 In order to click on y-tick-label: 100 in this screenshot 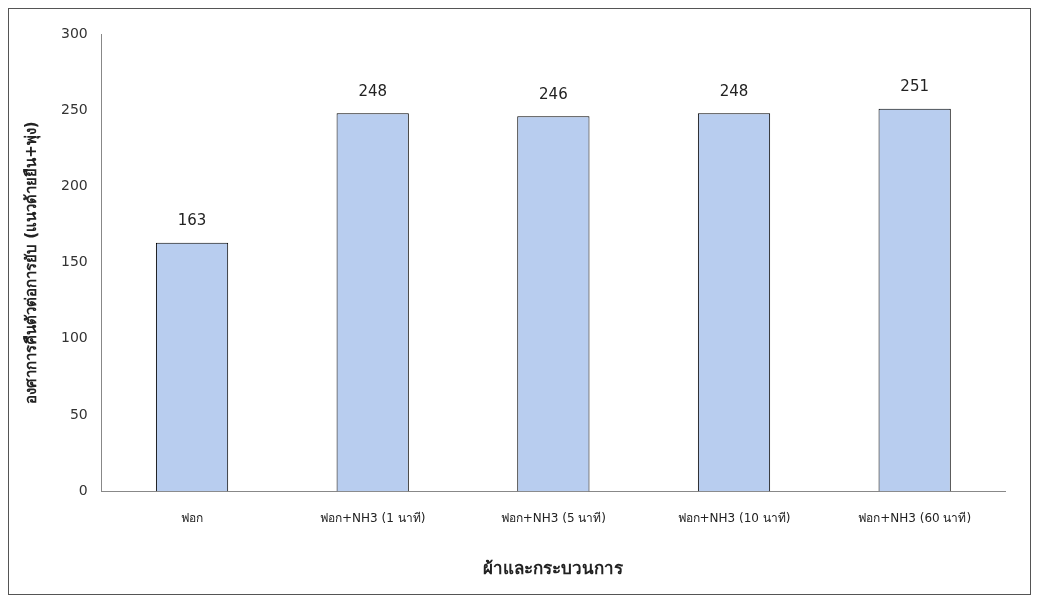, I will do `click(74, 337)`.